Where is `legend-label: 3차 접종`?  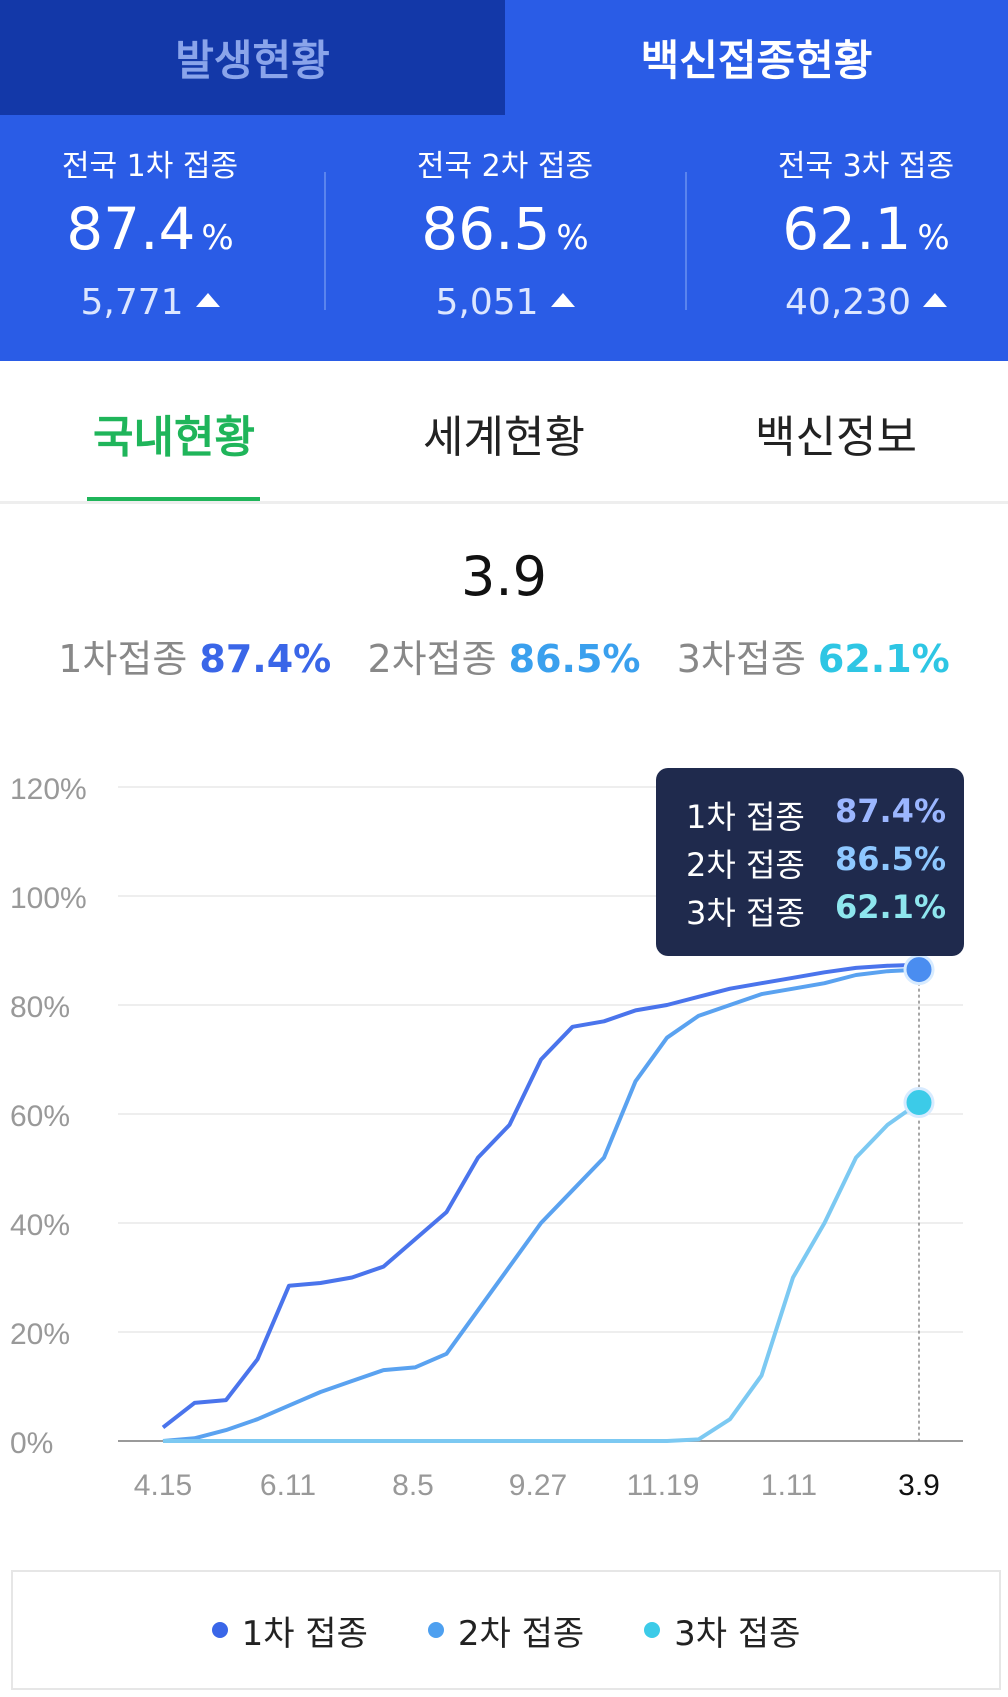
legend-label: 3차 접종 is located at coordinates (737, 1633).